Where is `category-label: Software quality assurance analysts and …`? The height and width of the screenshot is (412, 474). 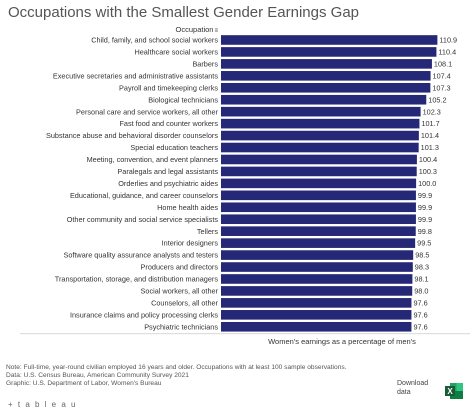
category-label: Software quality assurance analysts and … is located at coordinates (140, 255).